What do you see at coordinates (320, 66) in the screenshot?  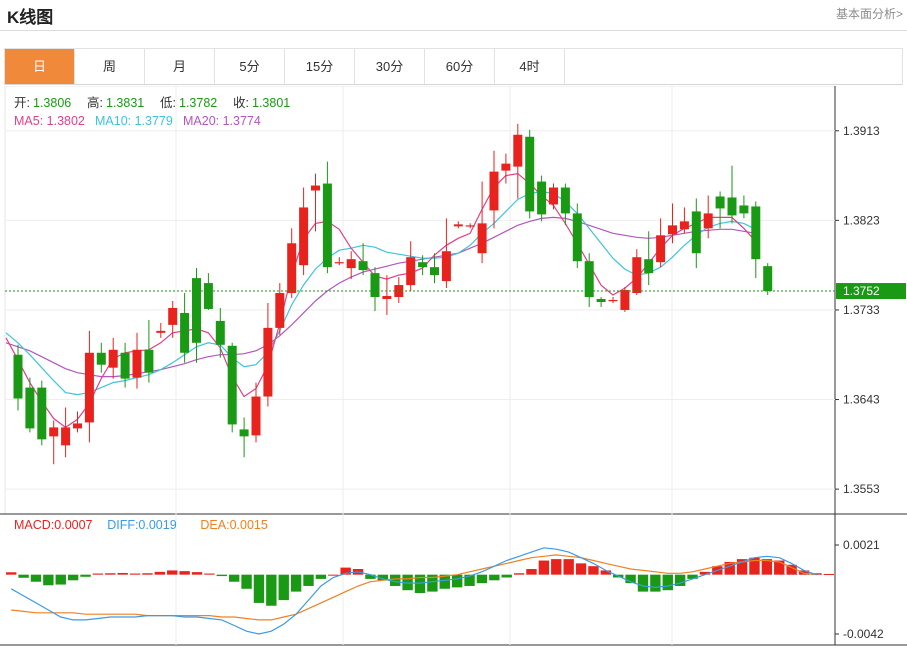 I see `tab-15min: 15分` at bounding box center [320, 66].